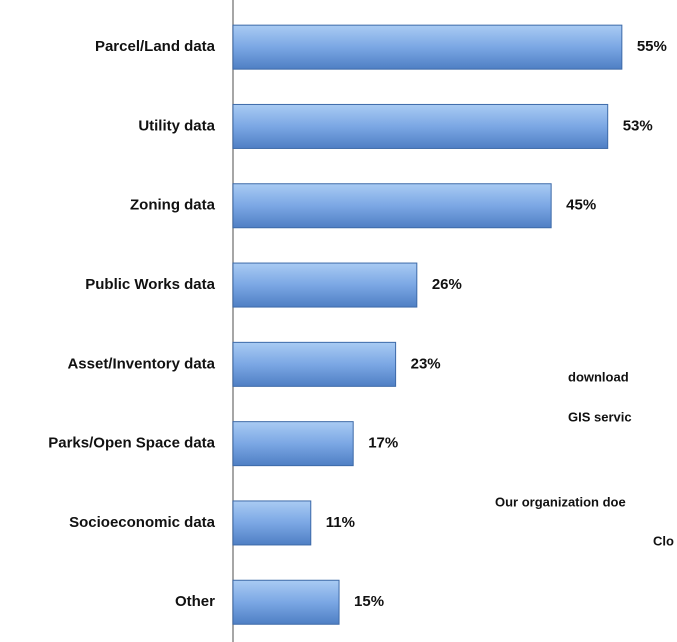 Image resolution: width=677 pixels, height=642 pixels. Describe the element at coordinates (426, 363) in the screenshot. I see `value-label: 23%` at that location.